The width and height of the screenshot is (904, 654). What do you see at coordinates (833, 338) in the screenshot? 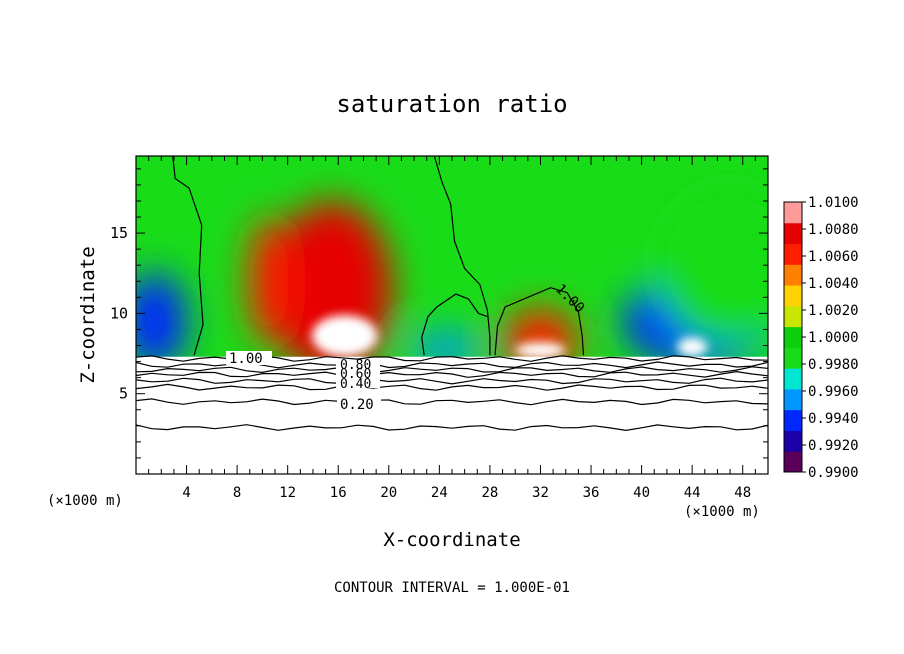
I see `colorbar-tick-label: 1.0000` at bounding box center [833, 338].